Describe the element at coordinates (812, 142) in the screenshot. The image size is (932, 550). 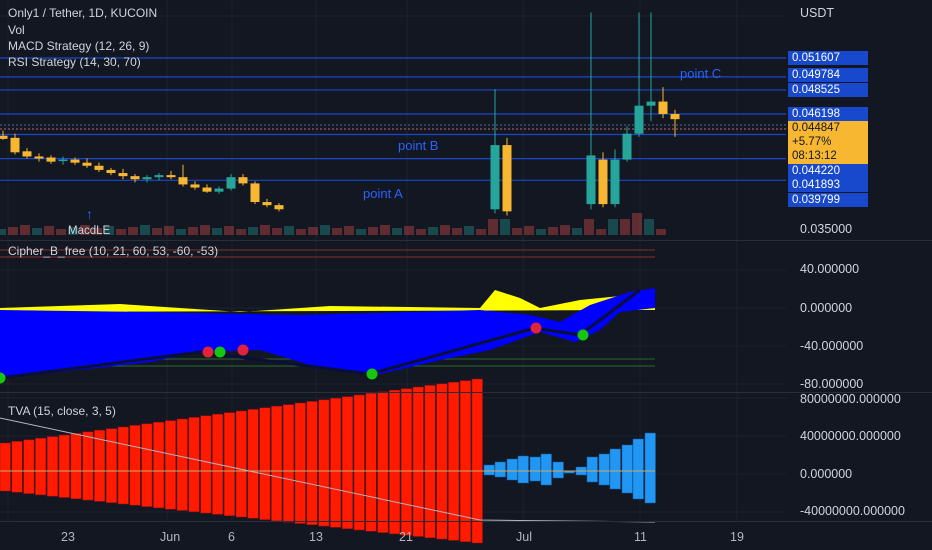
I see `last-price-change: +5.77%` at that location.